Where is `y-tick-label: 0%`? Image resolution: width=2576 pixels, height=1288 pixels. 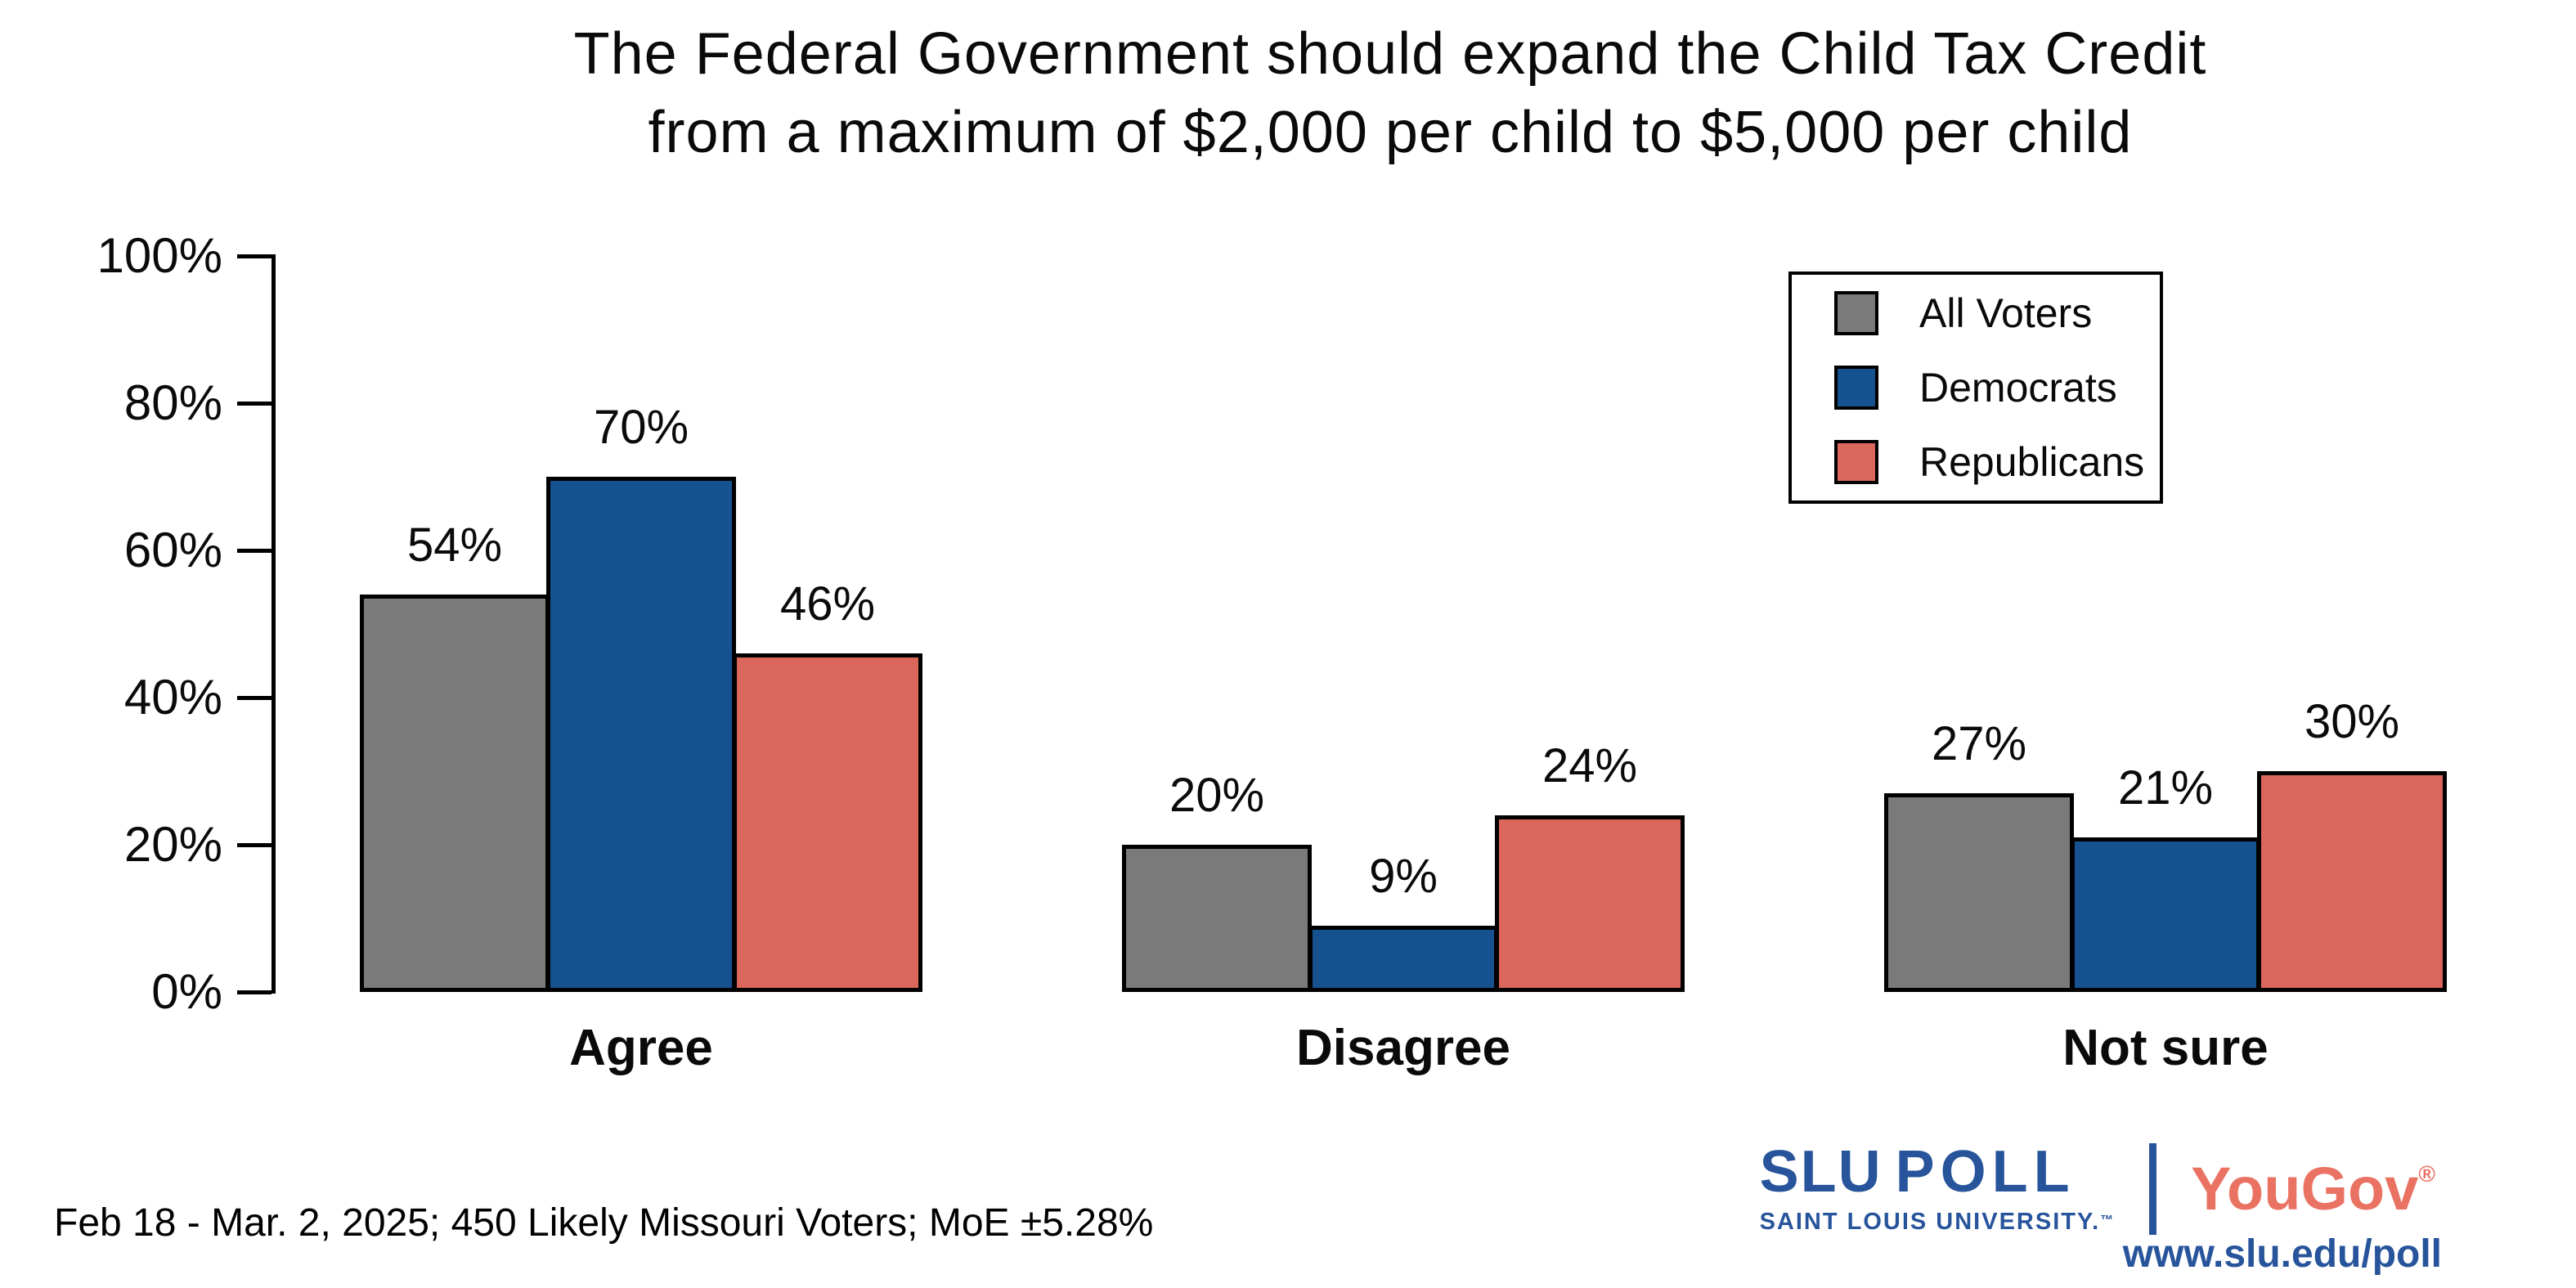 y-tick-label: 0% is located at coordinates (187, 991).